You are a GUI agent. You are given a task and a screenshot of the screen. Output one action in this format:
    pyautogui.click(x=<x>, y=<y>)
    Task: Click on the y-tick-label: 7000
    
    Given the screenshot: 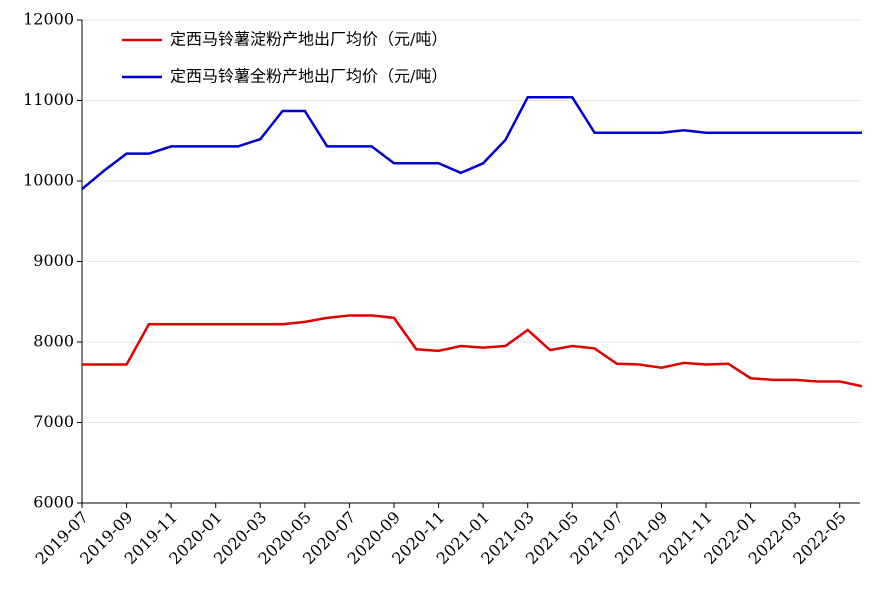 What is the action you would take?
    pyautogui.click(x=53, y=421)
    